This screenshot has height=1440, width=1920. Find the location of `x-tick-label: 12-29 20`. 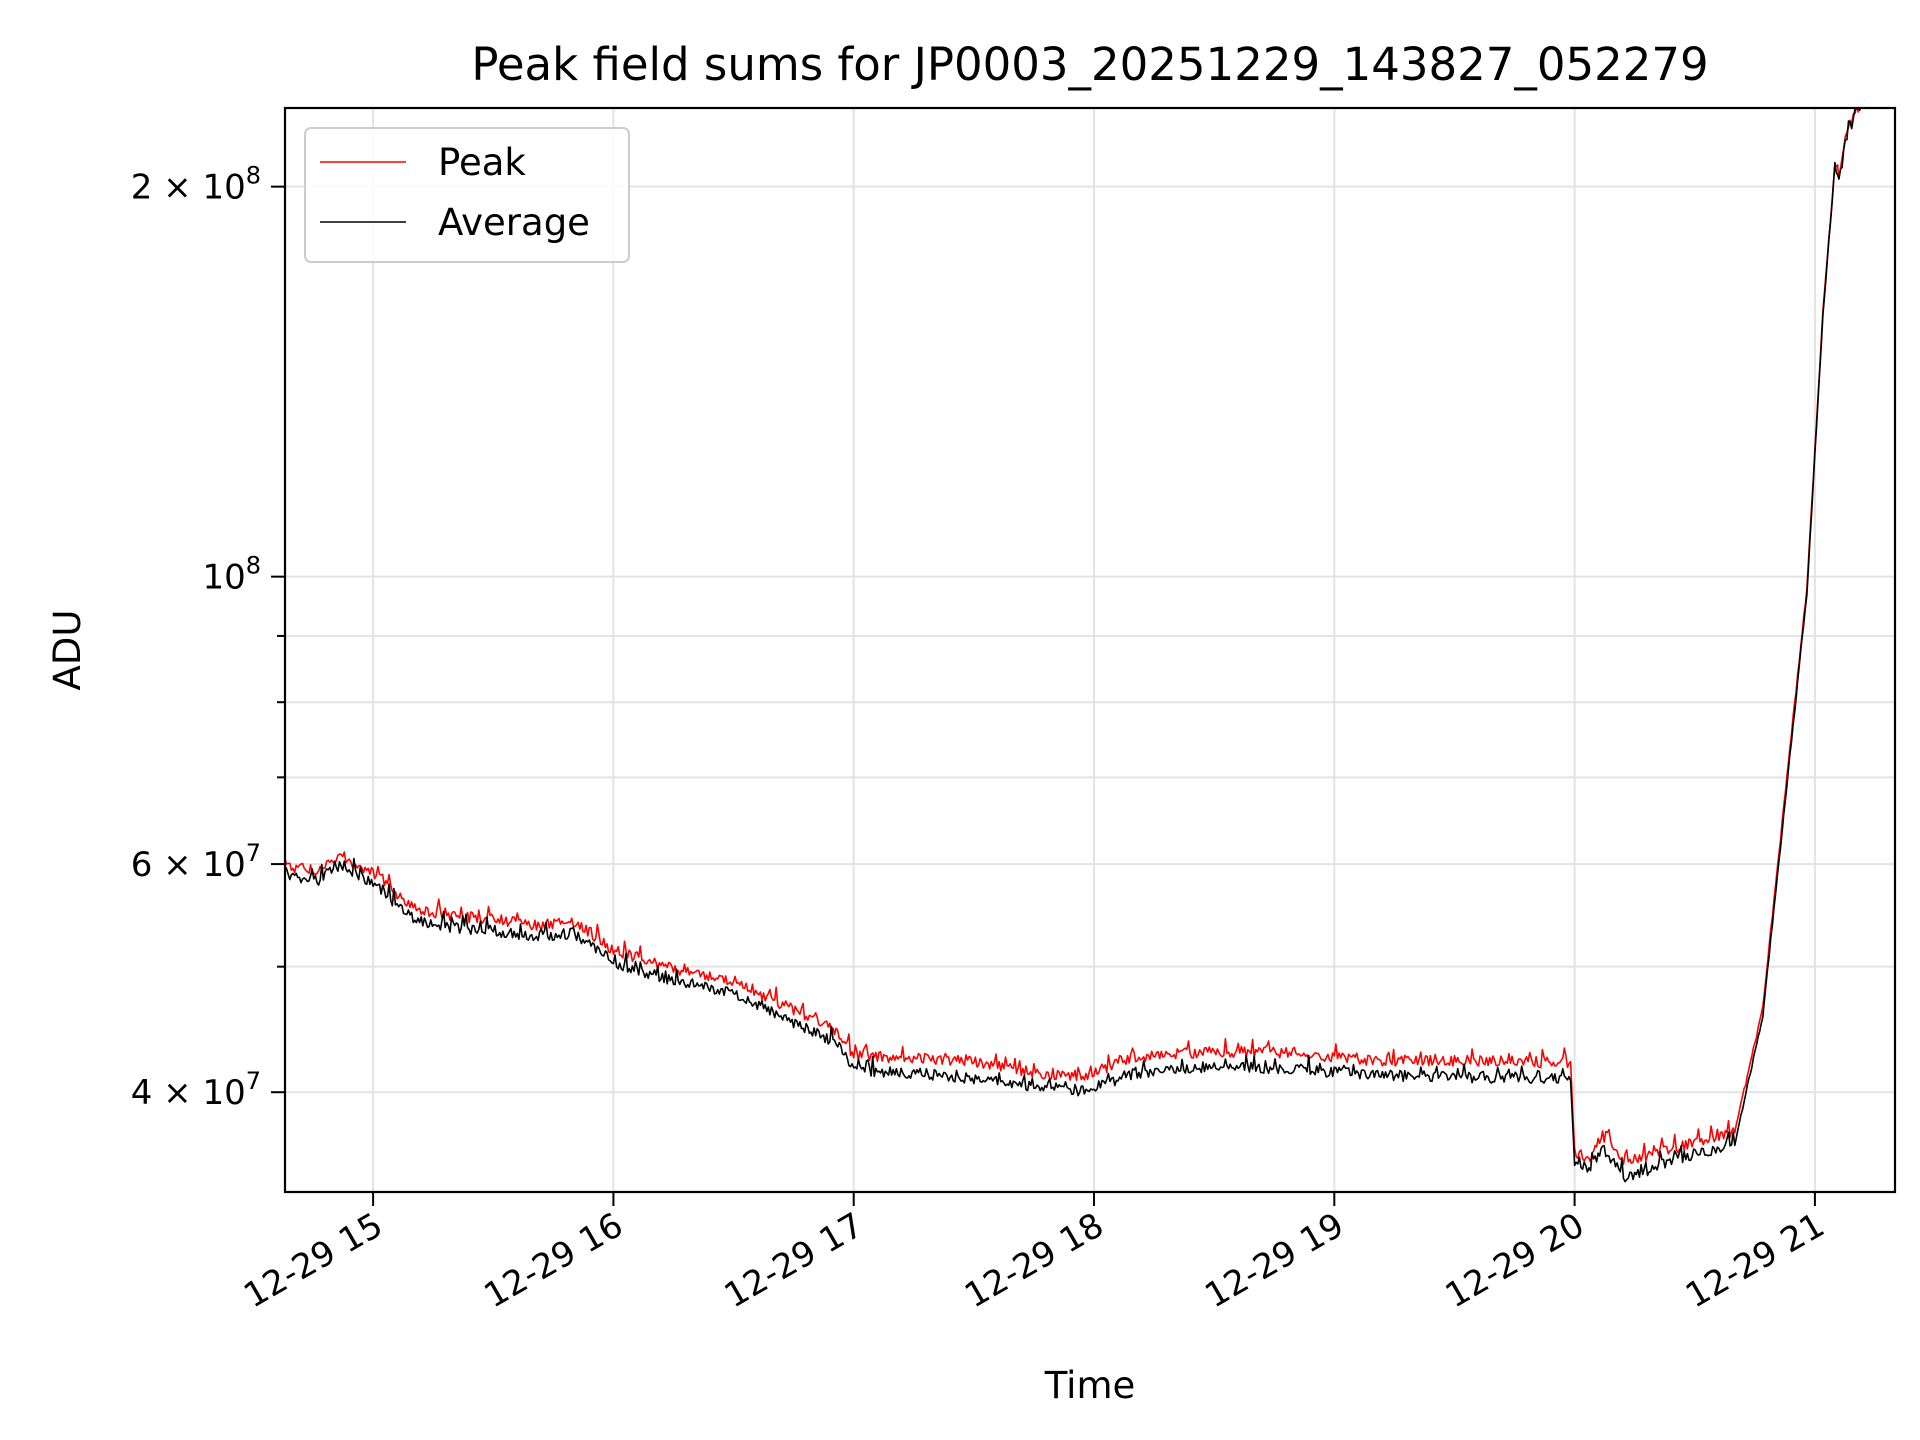

x-tick-label: 12-29 20 is located at coordinates (1515, 1260).